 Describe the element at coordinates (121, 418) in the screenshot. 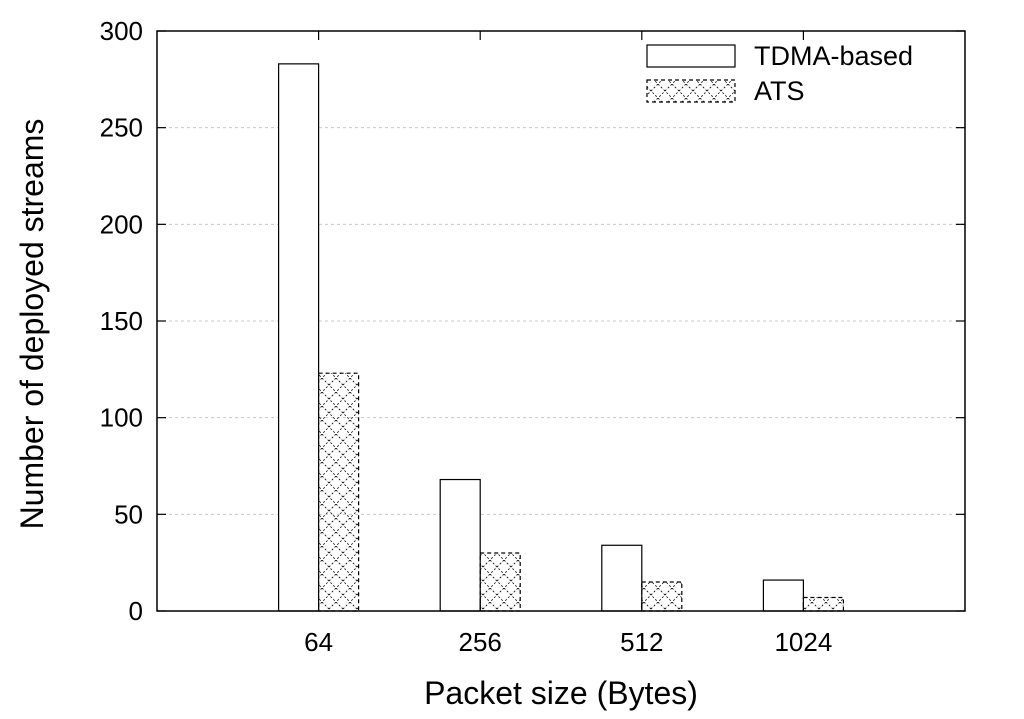

I see `y-tick-label: 100` at that location.